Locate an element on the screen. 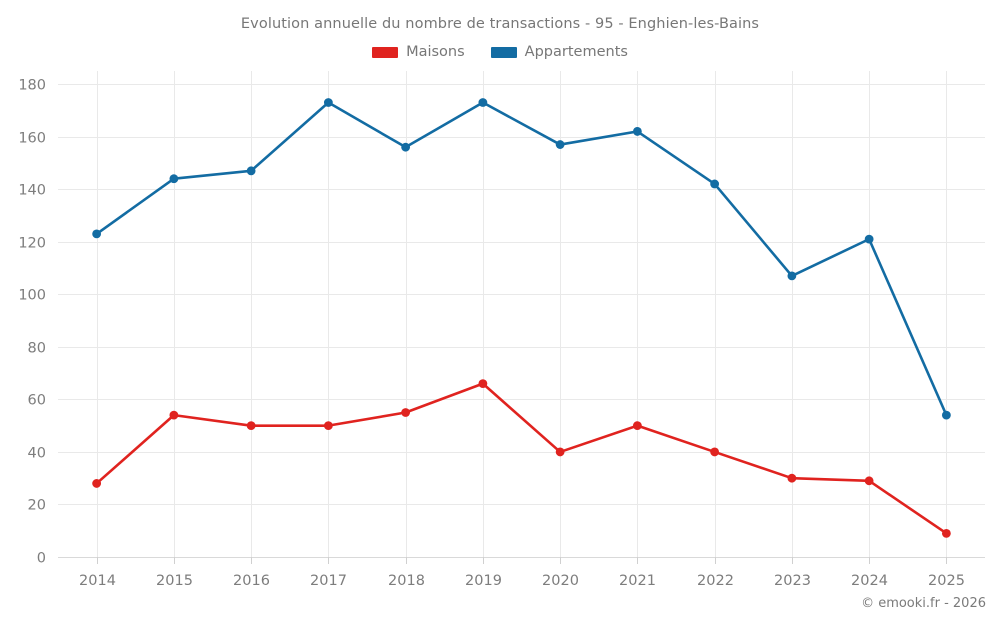 The width and height of the screenshot is (1000, 625). y-axis-tick-label: 40 is located at coordinates (37, 454).